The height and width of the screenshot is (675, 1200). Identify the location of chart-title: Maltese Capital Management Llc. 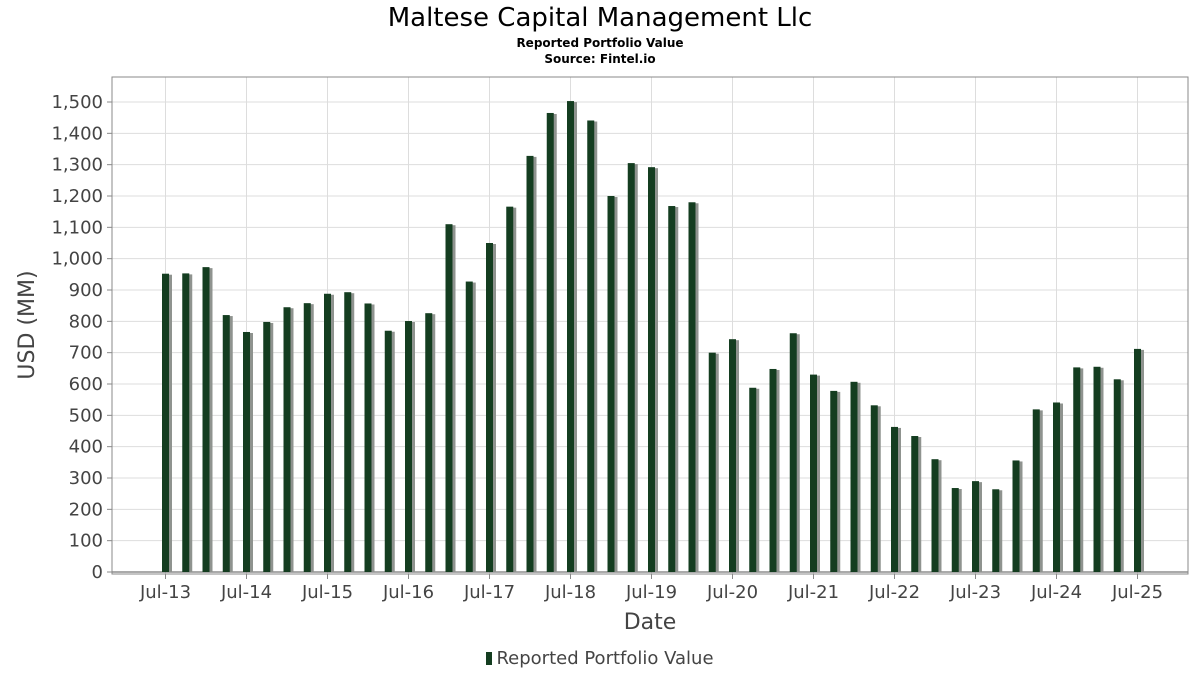
(600, 18).